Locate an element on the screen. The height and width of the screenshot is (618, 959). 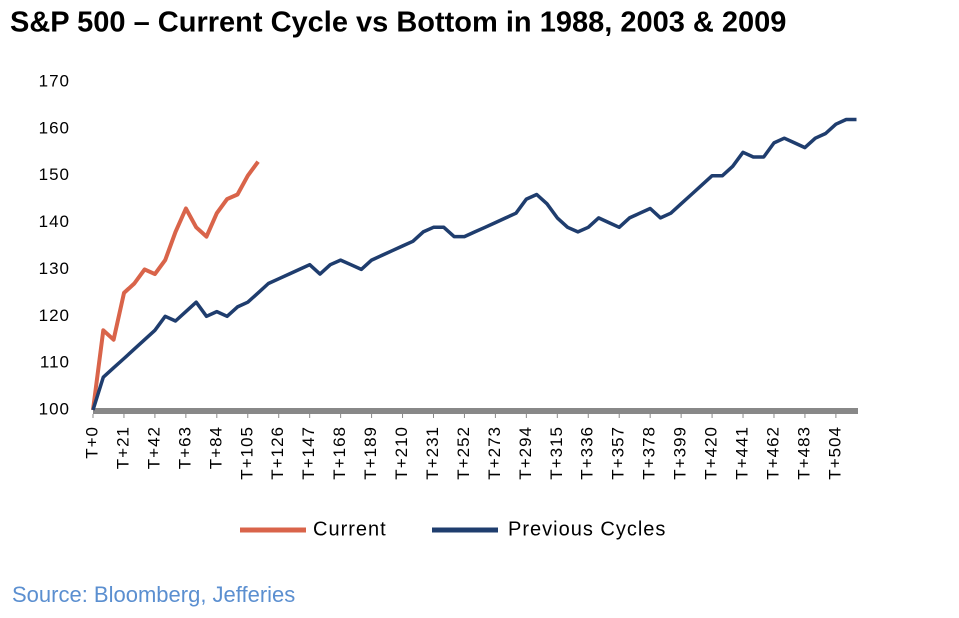
y-tick-label: 150 is located at coordinates (54, 174).